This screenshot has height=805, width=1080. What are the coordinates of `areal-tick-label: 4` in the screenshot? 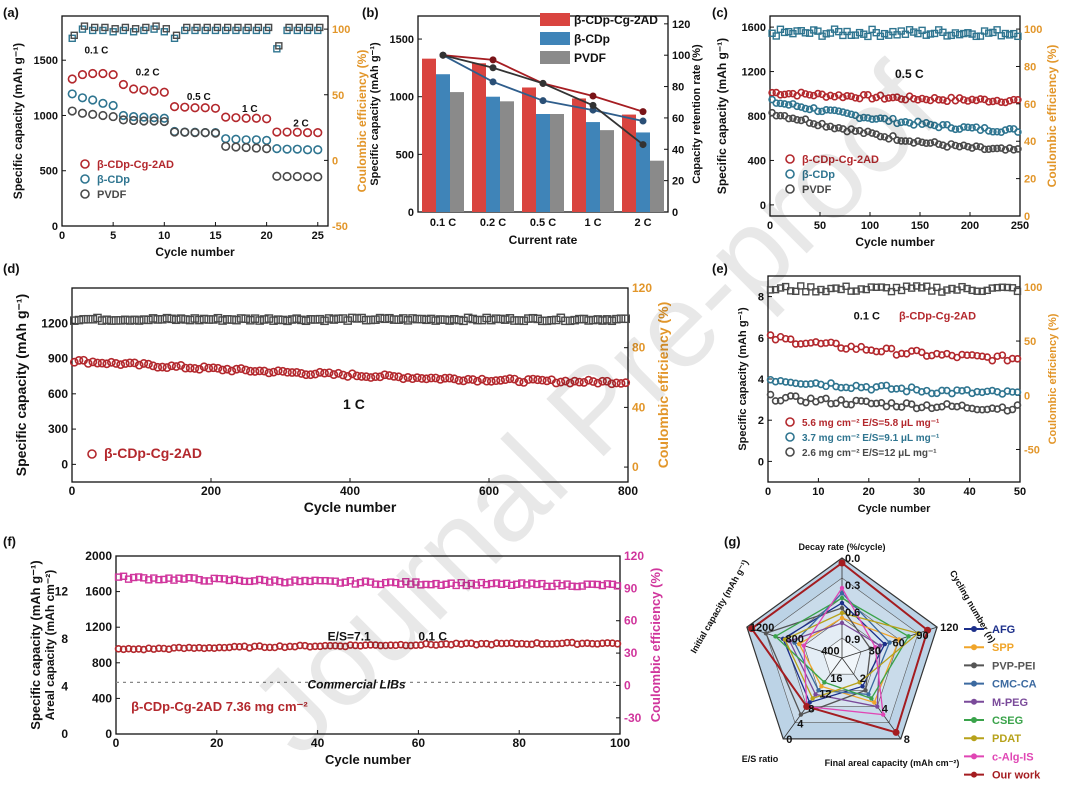 It's located at (64, 687).